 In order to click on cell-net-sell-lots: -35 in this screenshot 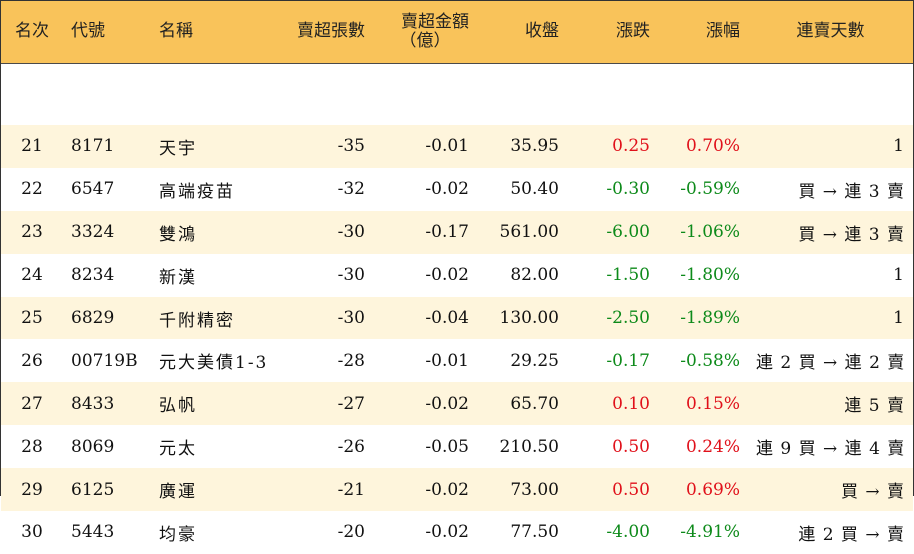, I will do `click(351, 146)`.